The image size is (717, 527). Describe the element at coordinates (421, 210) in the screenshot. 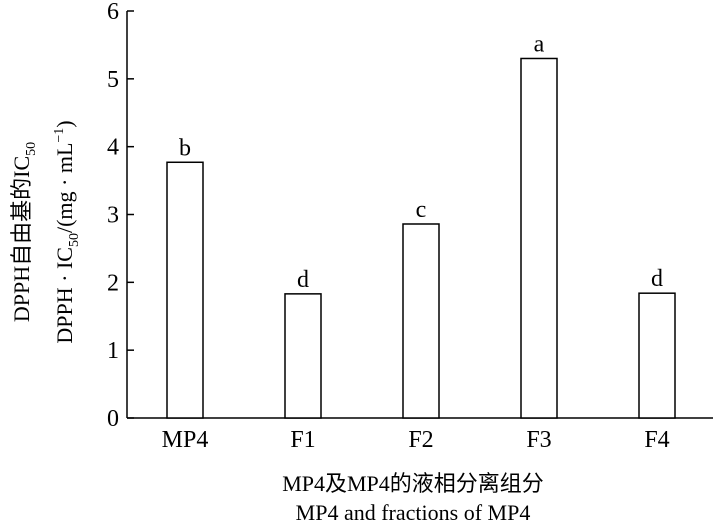

I see `significance-letter: c` at that location.